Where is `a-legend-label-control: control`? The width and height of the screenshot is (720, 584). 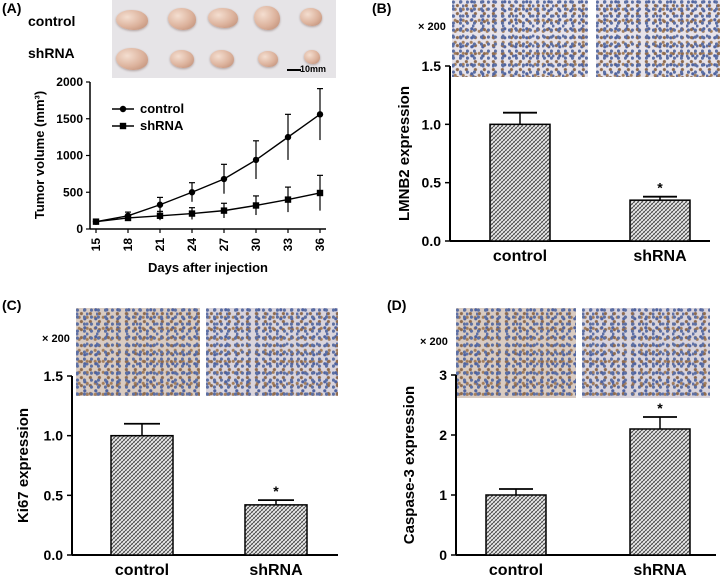 a-legend-label-control: control is located at coordinates (162, 108).